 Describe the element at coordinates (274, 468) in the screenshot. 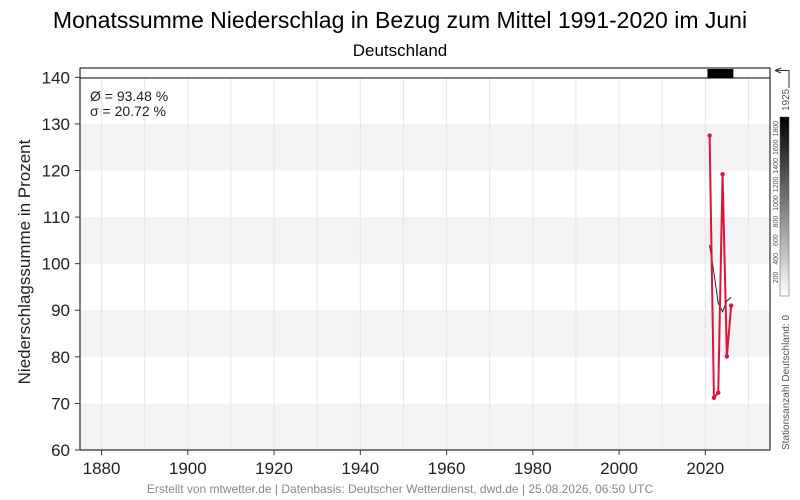

I see `x-tick-label: 1920` at that location.